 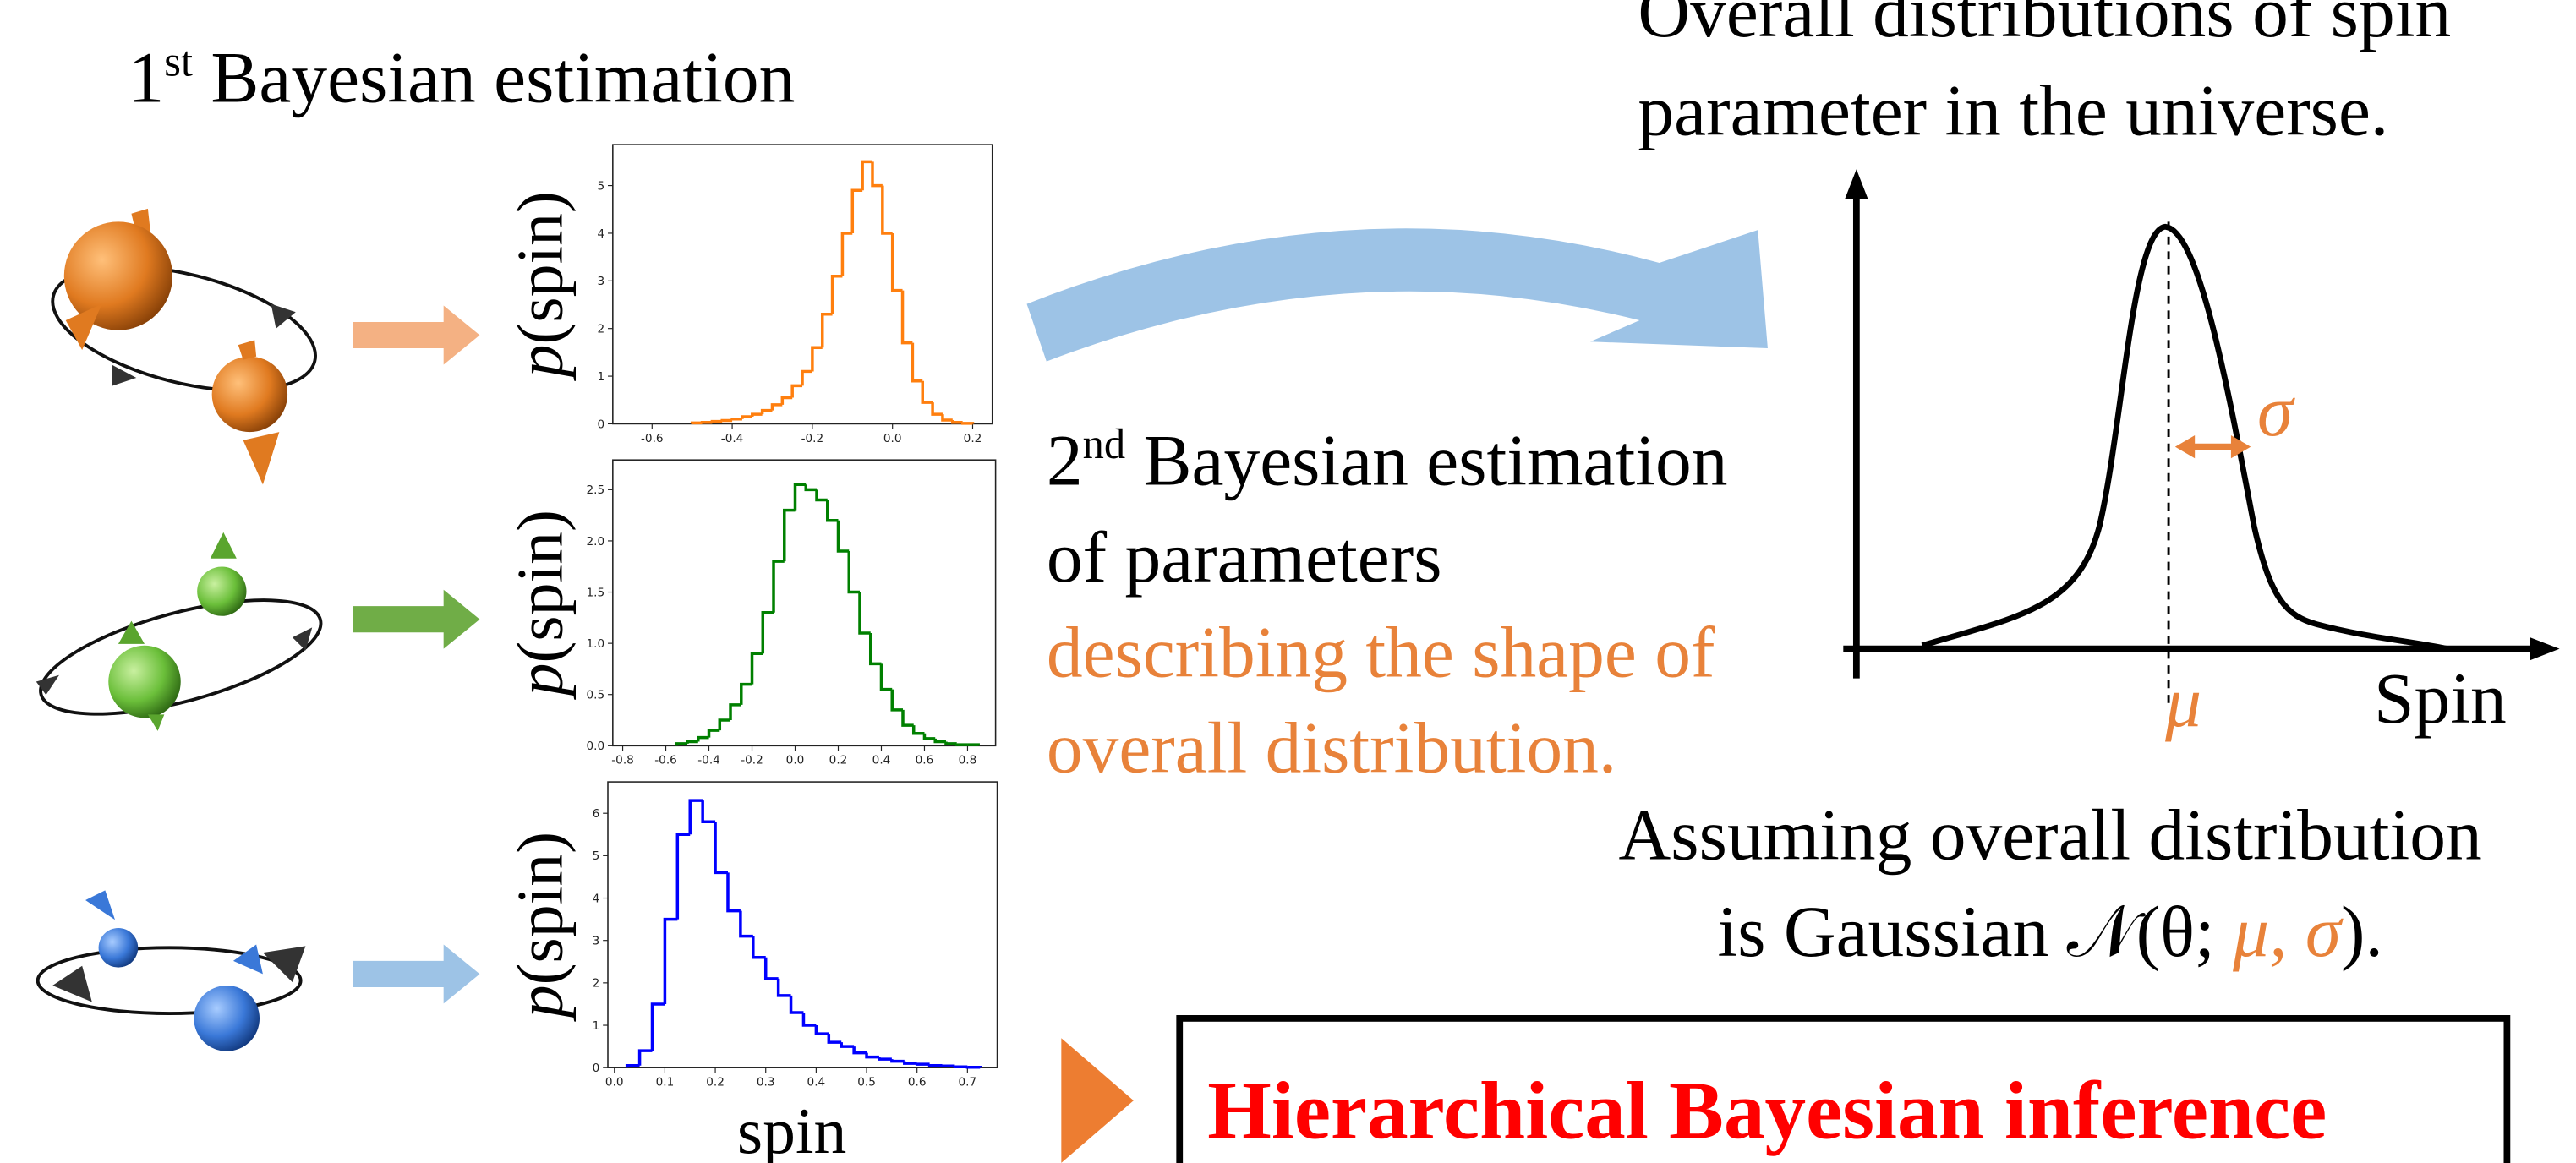 What do you see at coordinates (540, 681) in the screenshot?
I see `y-axis-label-var: p` at bounding box center [540, 681].